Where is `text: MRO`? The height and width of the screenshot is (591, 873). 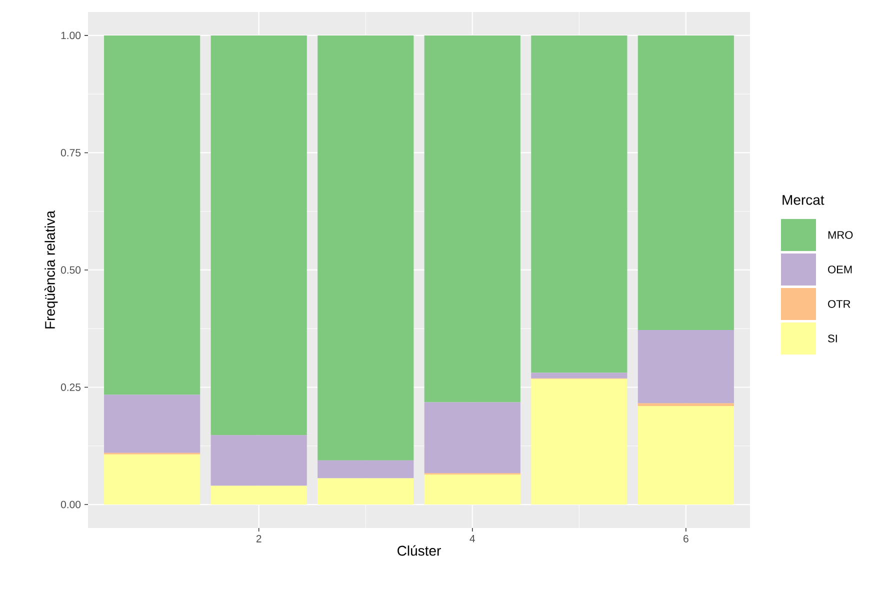
text: MRO is located at coordinates (840, 235).